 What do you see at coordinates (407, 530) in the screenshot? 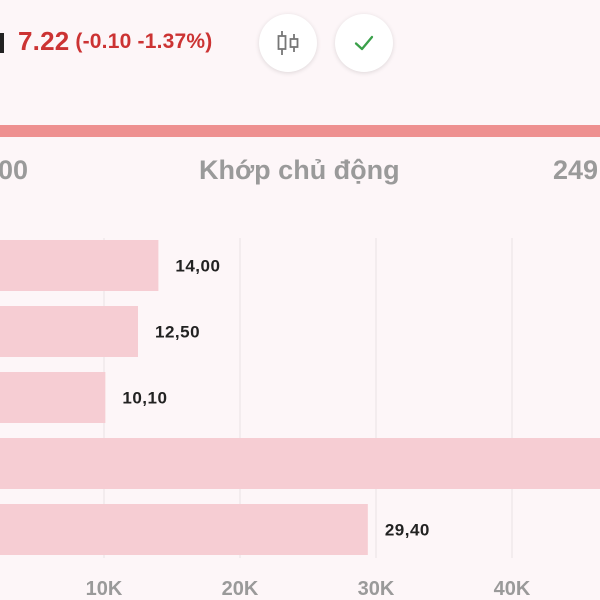
I see `bar-label-4: 29,40` at bounding box center [407, 530].